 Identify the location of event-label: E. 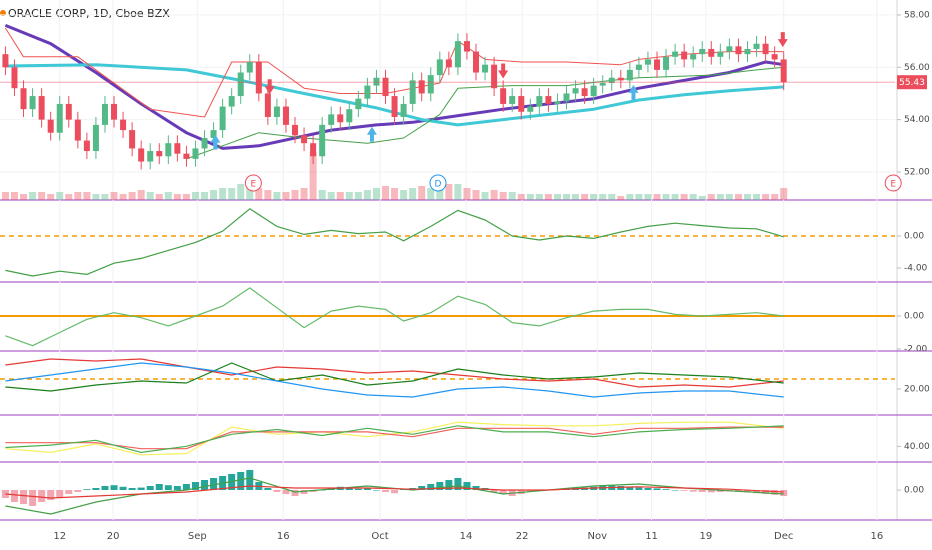
(893, 185).